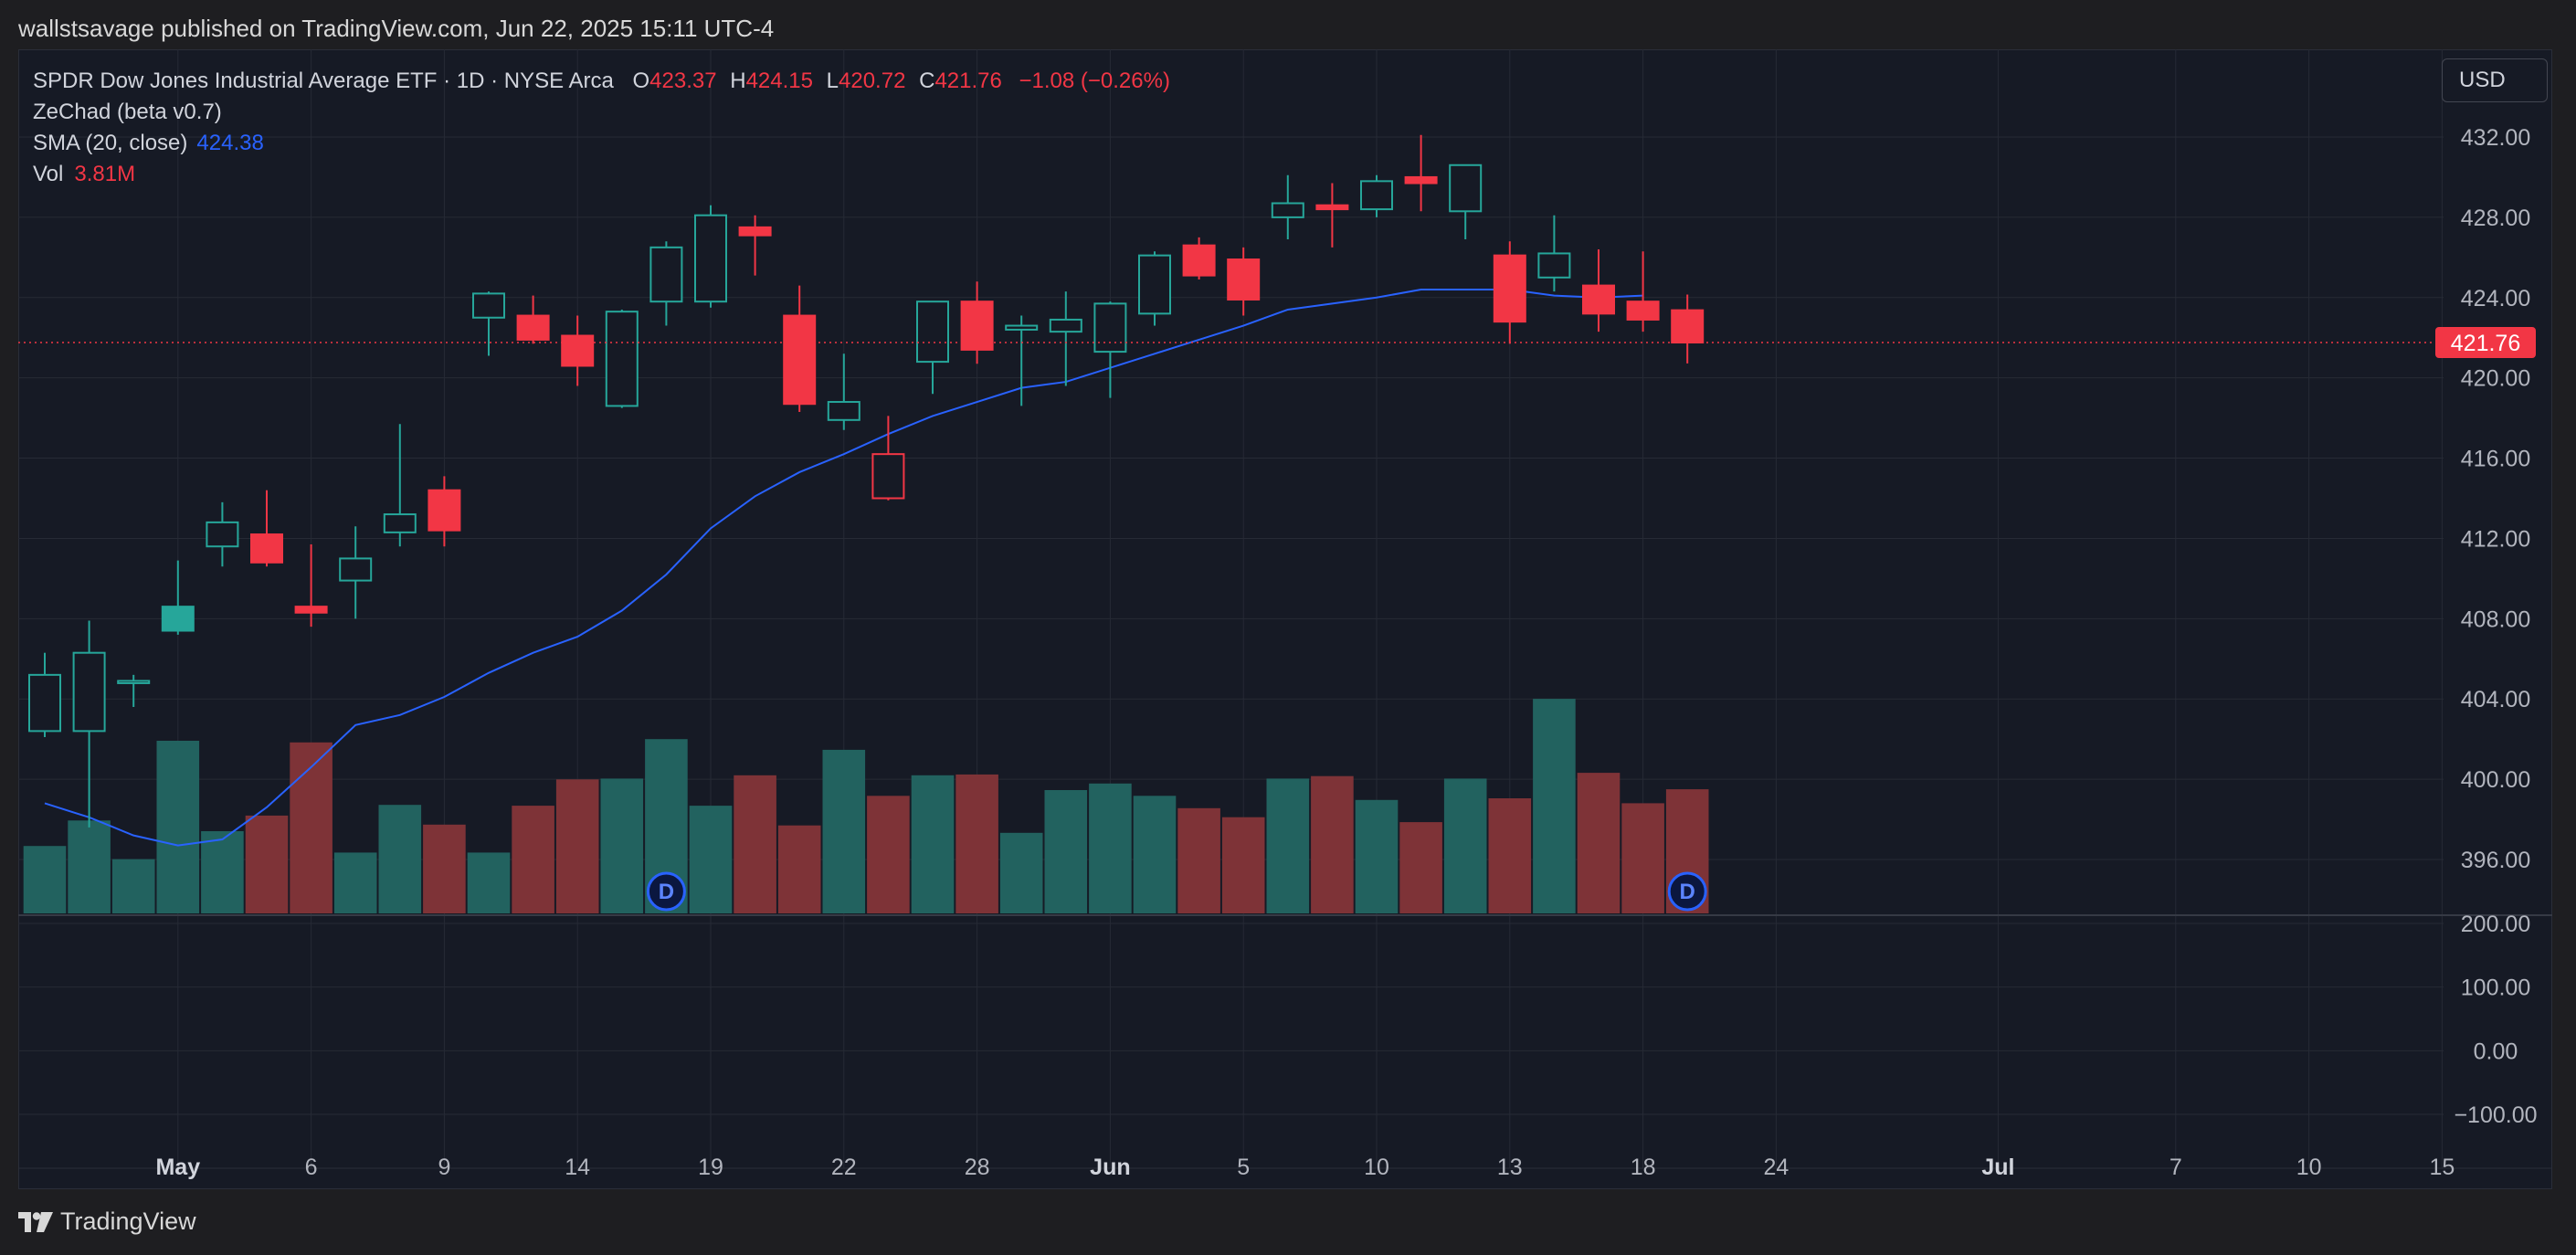  I want to click on time-tick-label: 19, so click(710, 1167).